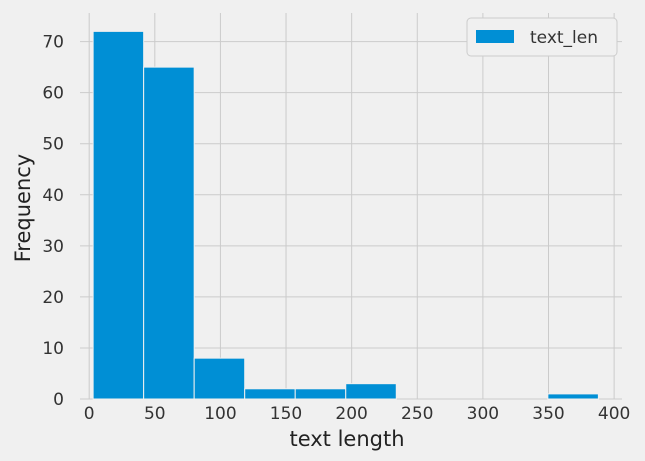 This screenshot has height=461, width=645. I want to click on y-tick-labels: 0 10 20 30 40 50 60 70, so click(53, 221).